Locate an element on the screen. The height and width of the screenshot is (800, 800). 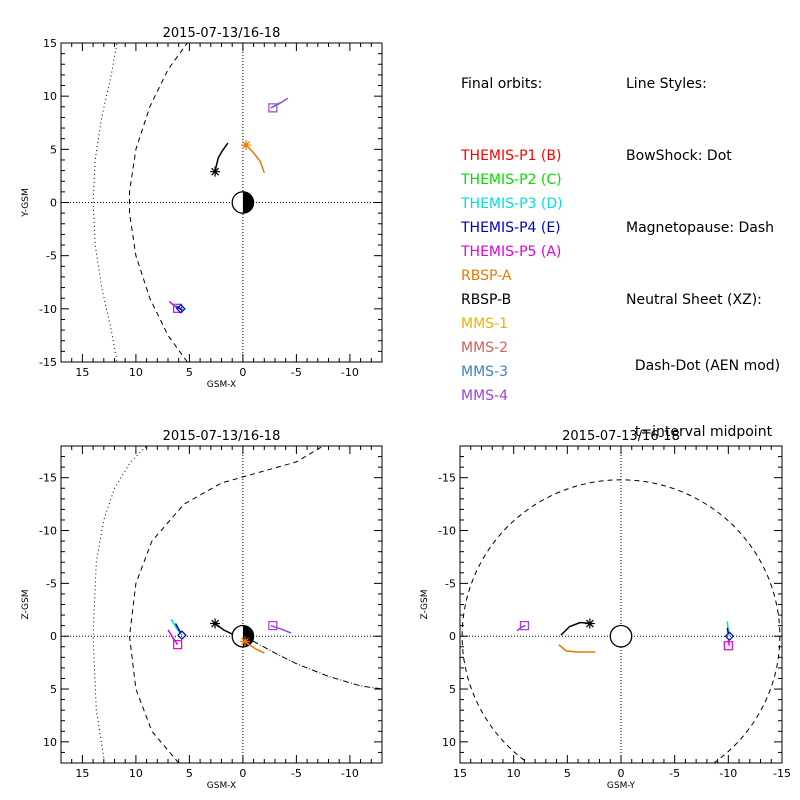
x-tick-label: -15 is located at coordinates (782, 773).